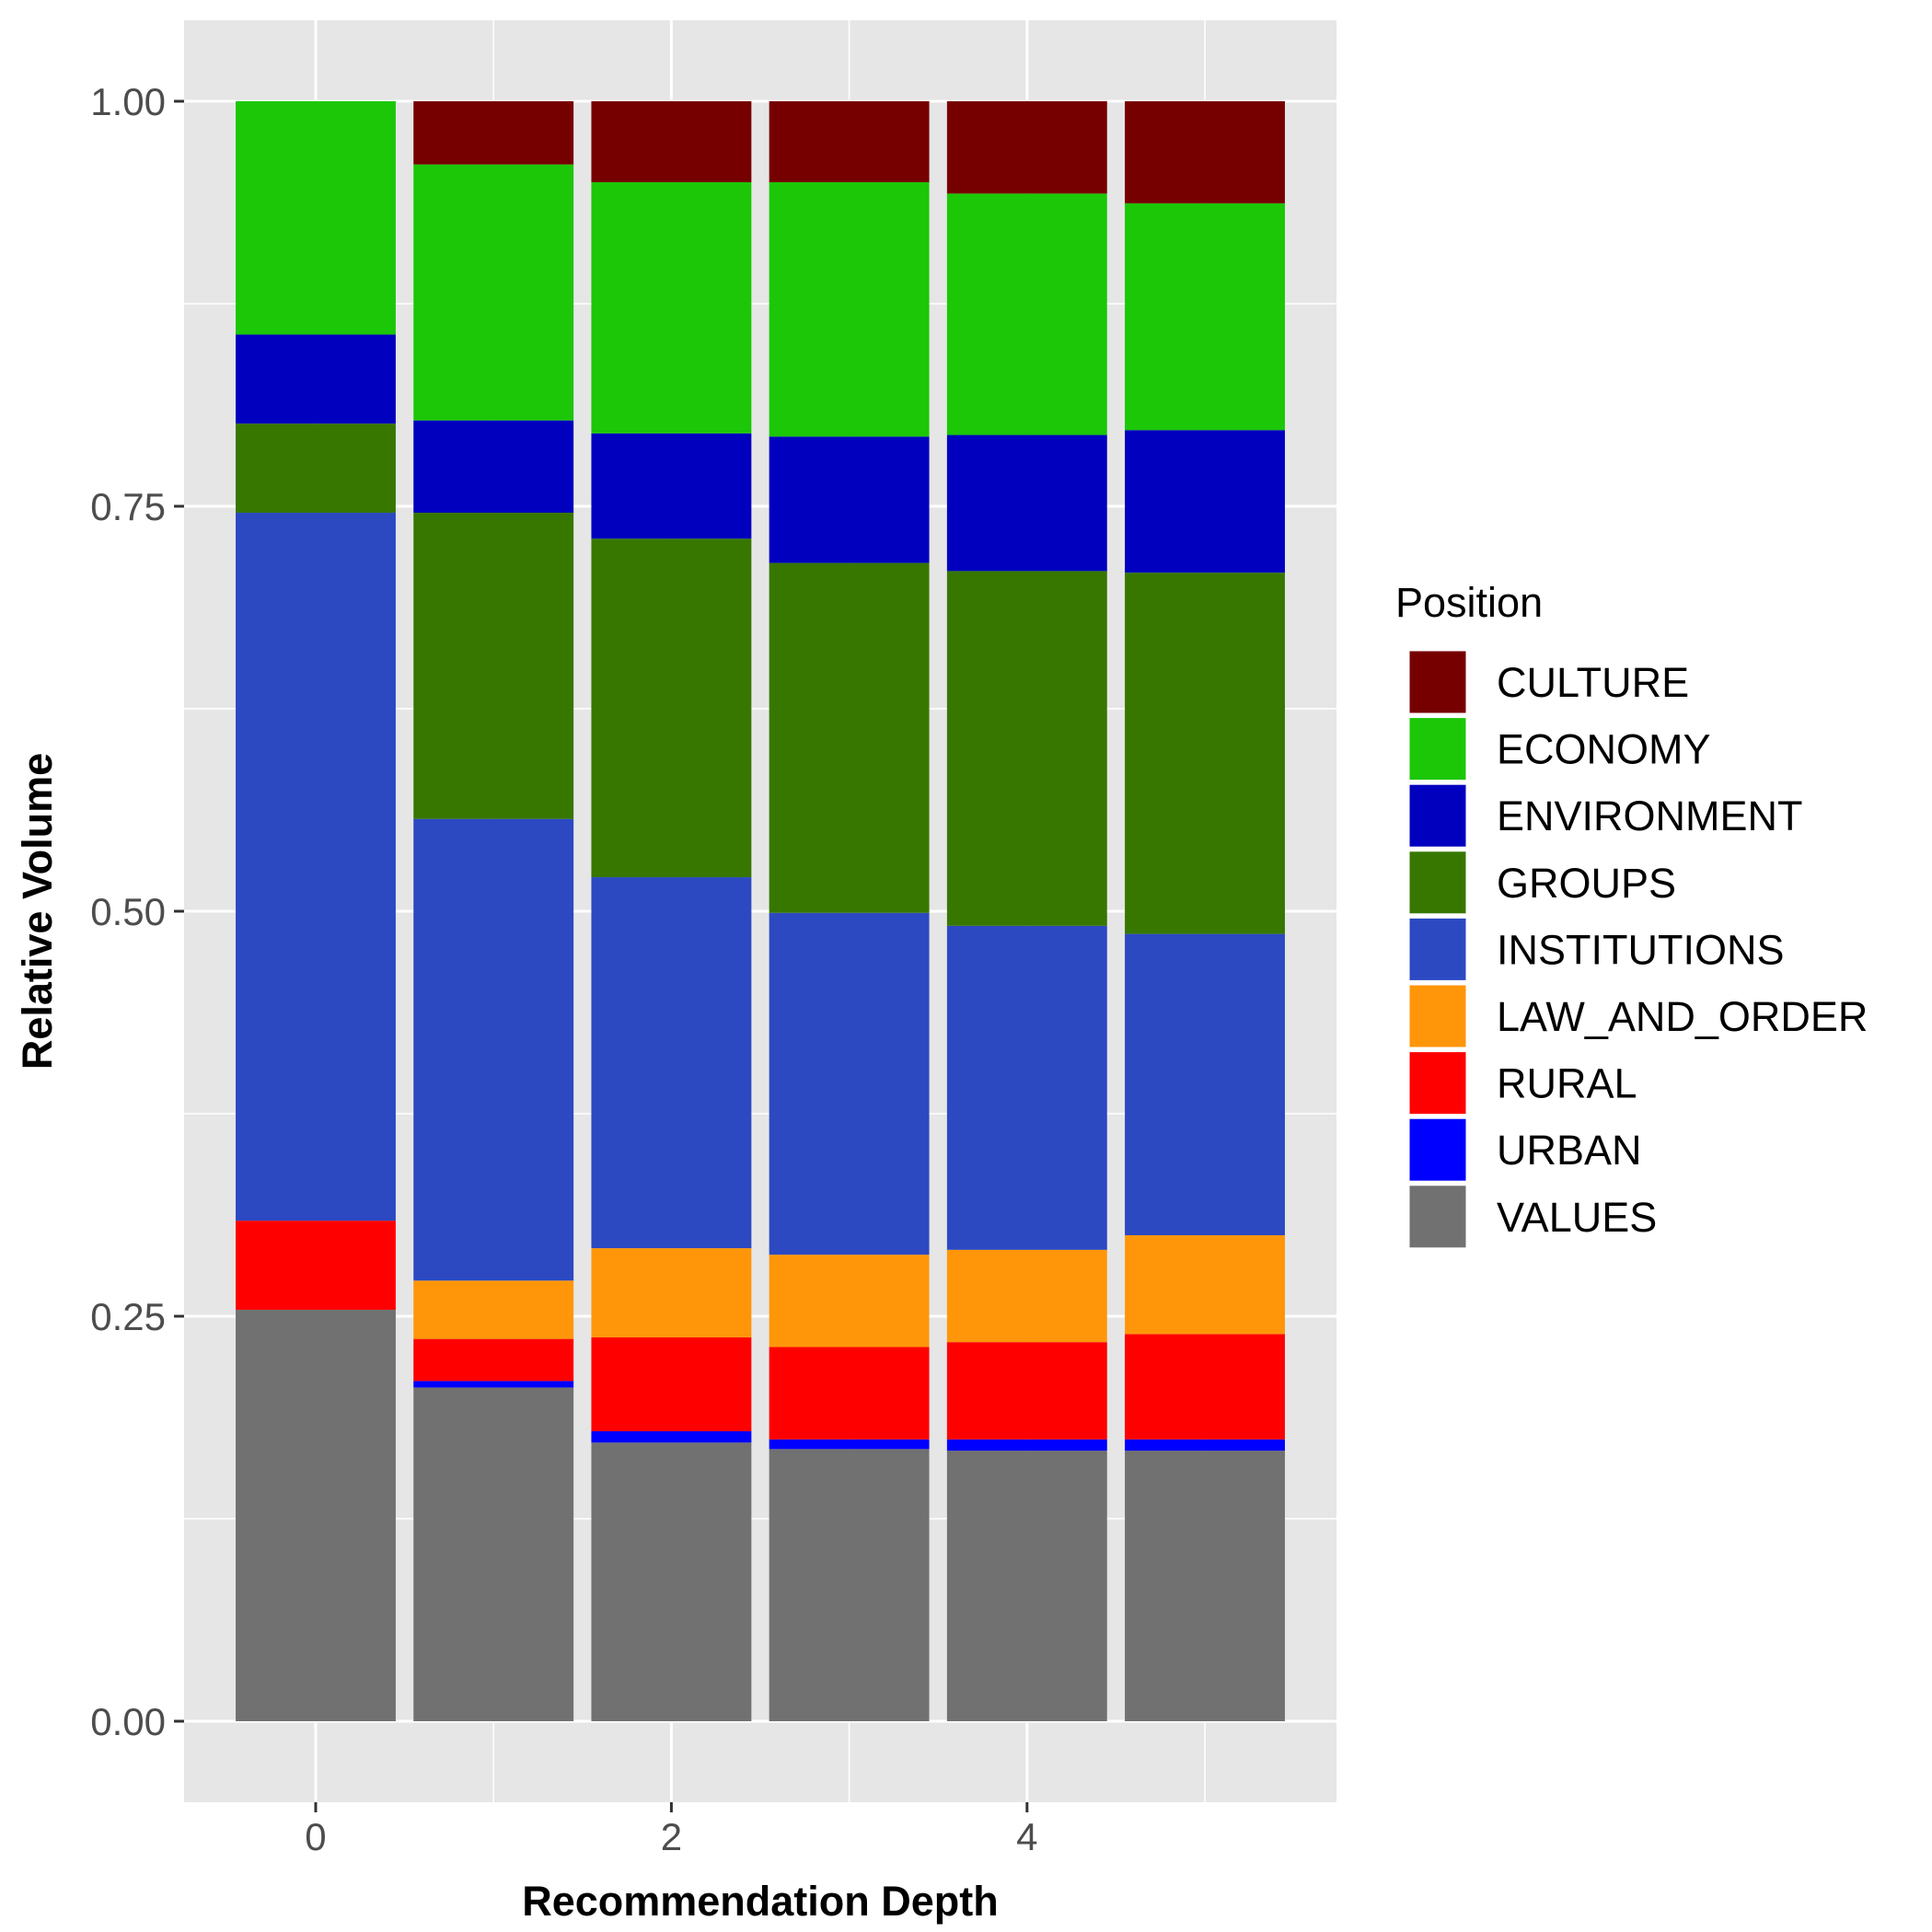 The image size is (1932, 1932). I want to click on bar-segment-environment-x1, so click(494, 467).